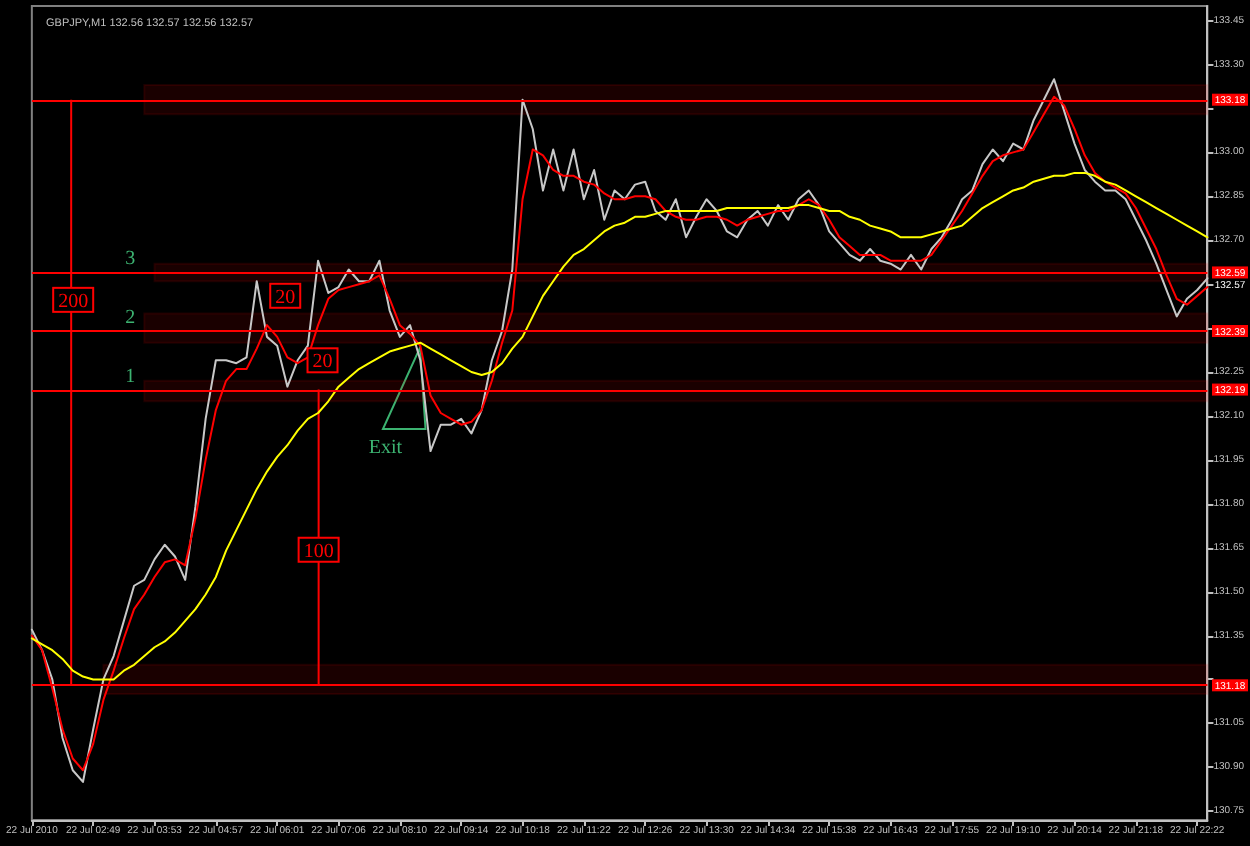 The image size is (1250, 846). I want to click on annotation: Exit, so click(385, 448).